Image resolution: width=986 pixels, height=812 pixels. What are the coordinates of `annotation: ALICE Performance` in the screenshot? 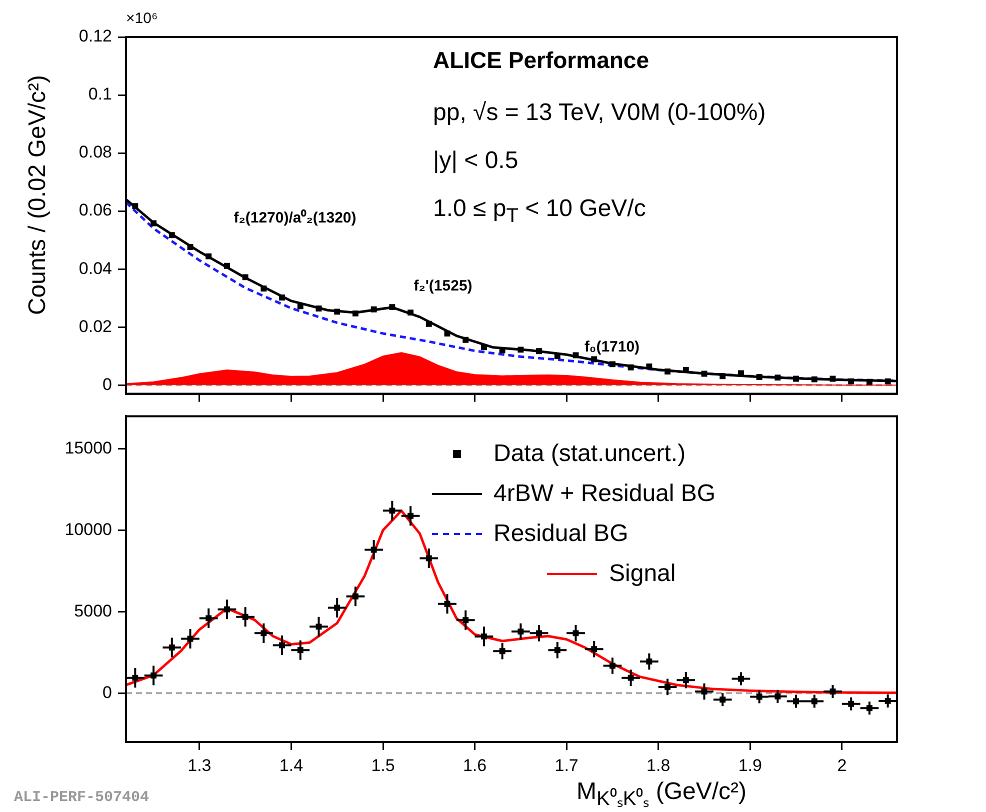 It's located at (541, 60).